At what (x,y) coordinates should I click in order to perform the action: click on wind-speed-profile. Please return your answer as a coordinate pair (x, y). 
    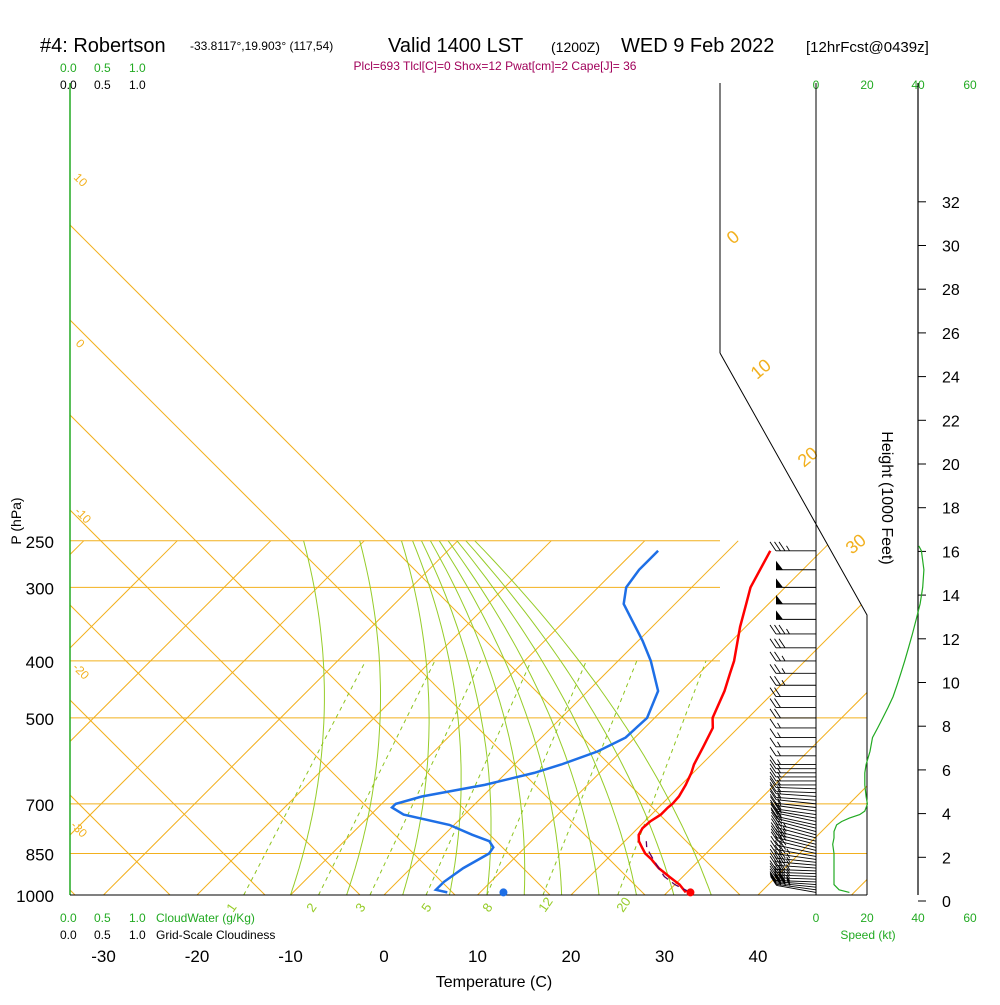
    Looking at the image, I should click on (878, 719).